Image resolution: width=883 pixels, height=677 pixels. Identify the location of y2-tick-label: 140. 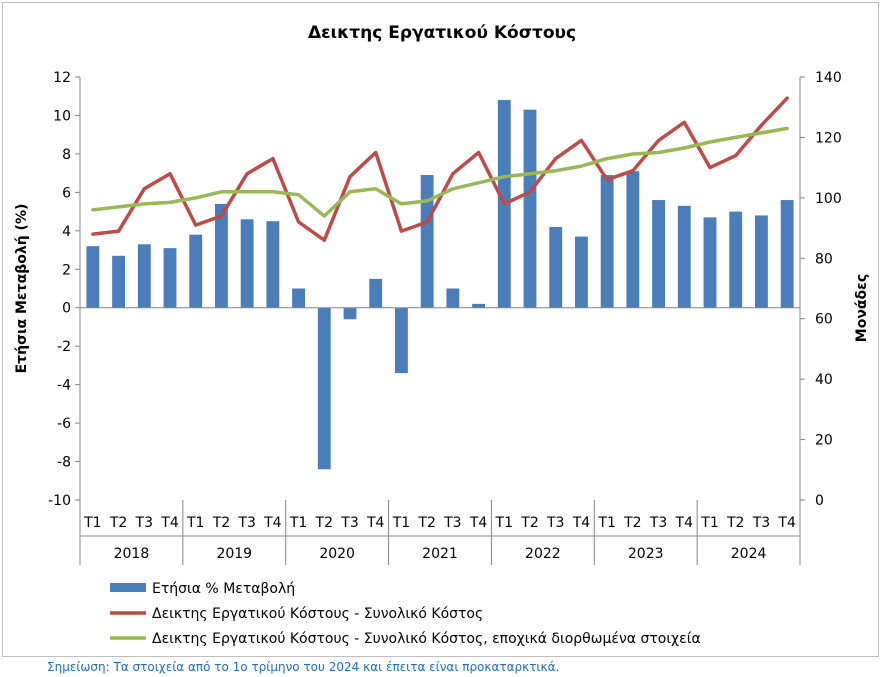
(828, 78).